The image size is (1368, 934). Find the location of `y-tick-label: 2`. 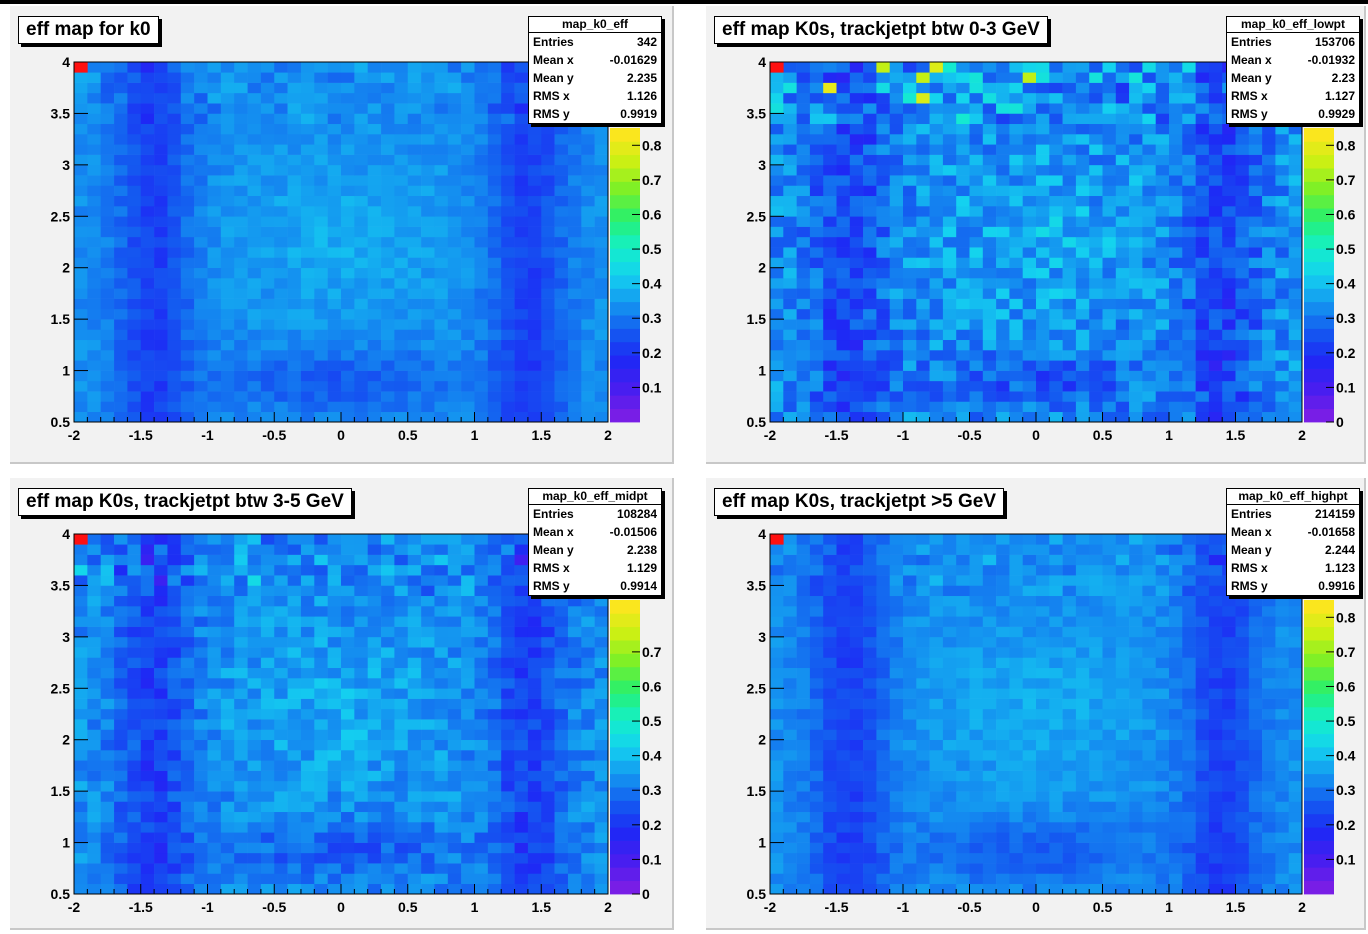

y-tick-label: 2 is located at coordinates (66, 740).